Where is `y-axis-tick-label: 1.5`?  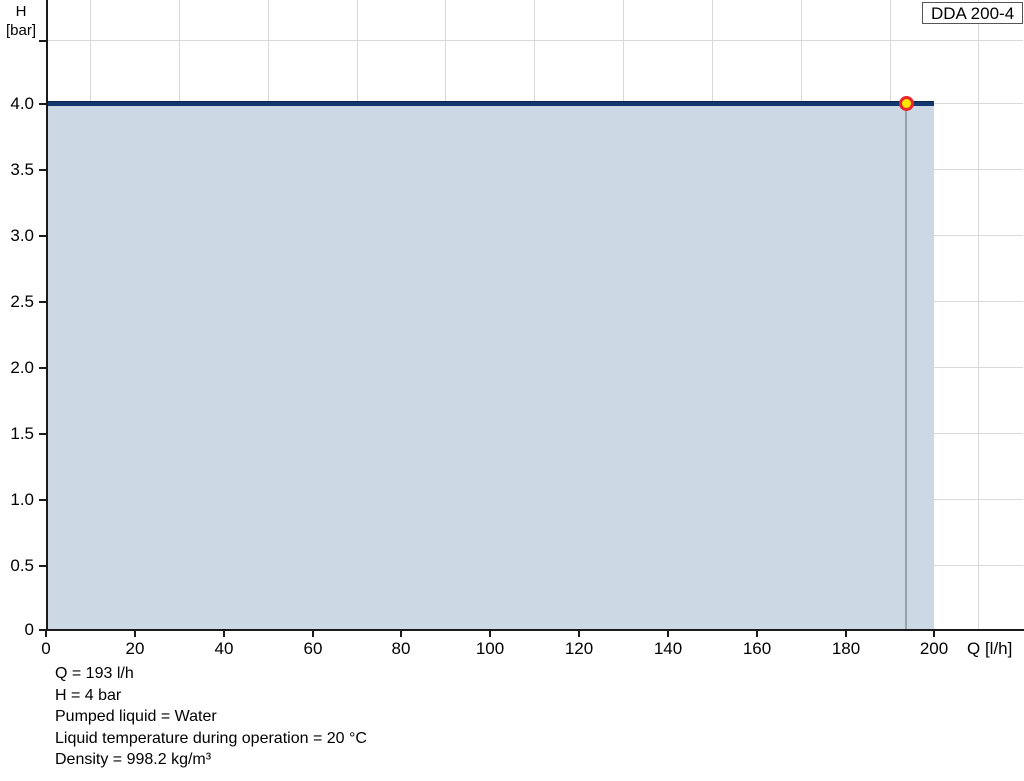 y-axis-tick-label: 1.5 is located at coordinates (22, 433).